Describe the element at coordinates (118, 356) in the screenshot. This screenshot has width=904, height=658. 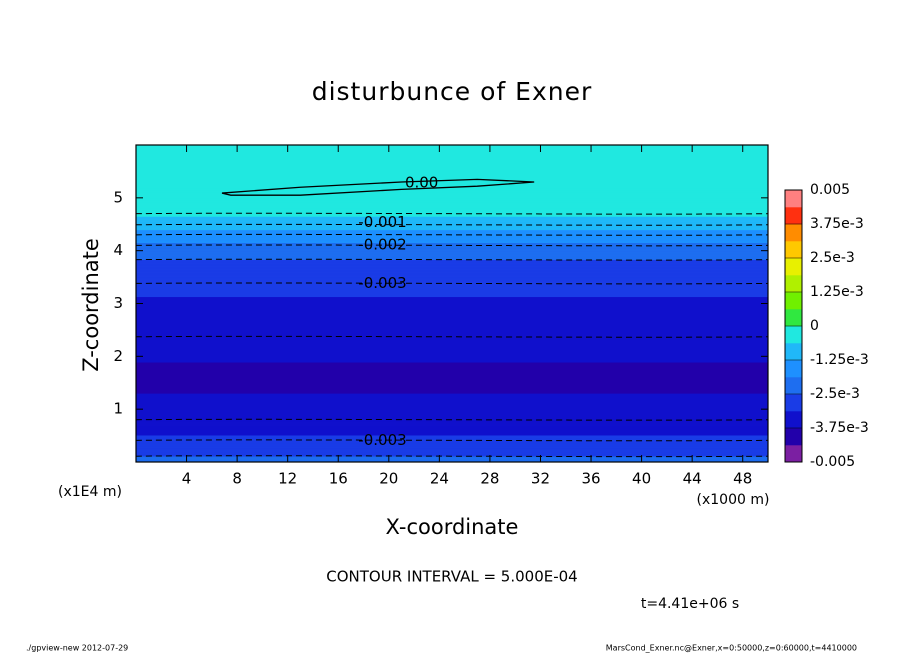
I see `y-tick-label: 2` at that location.